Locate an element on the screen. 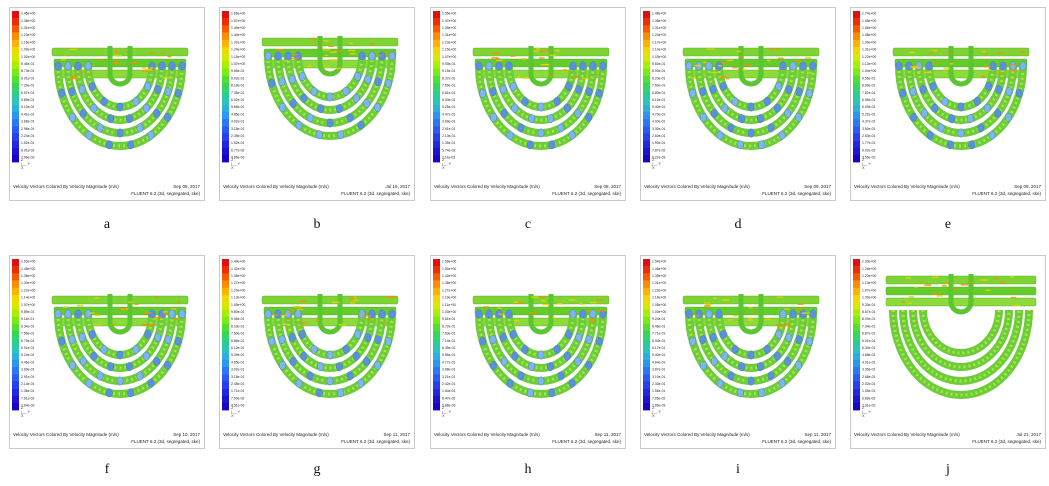  colorbar-tick-label: 1.32e+00 is located at coordinates (238, 42).